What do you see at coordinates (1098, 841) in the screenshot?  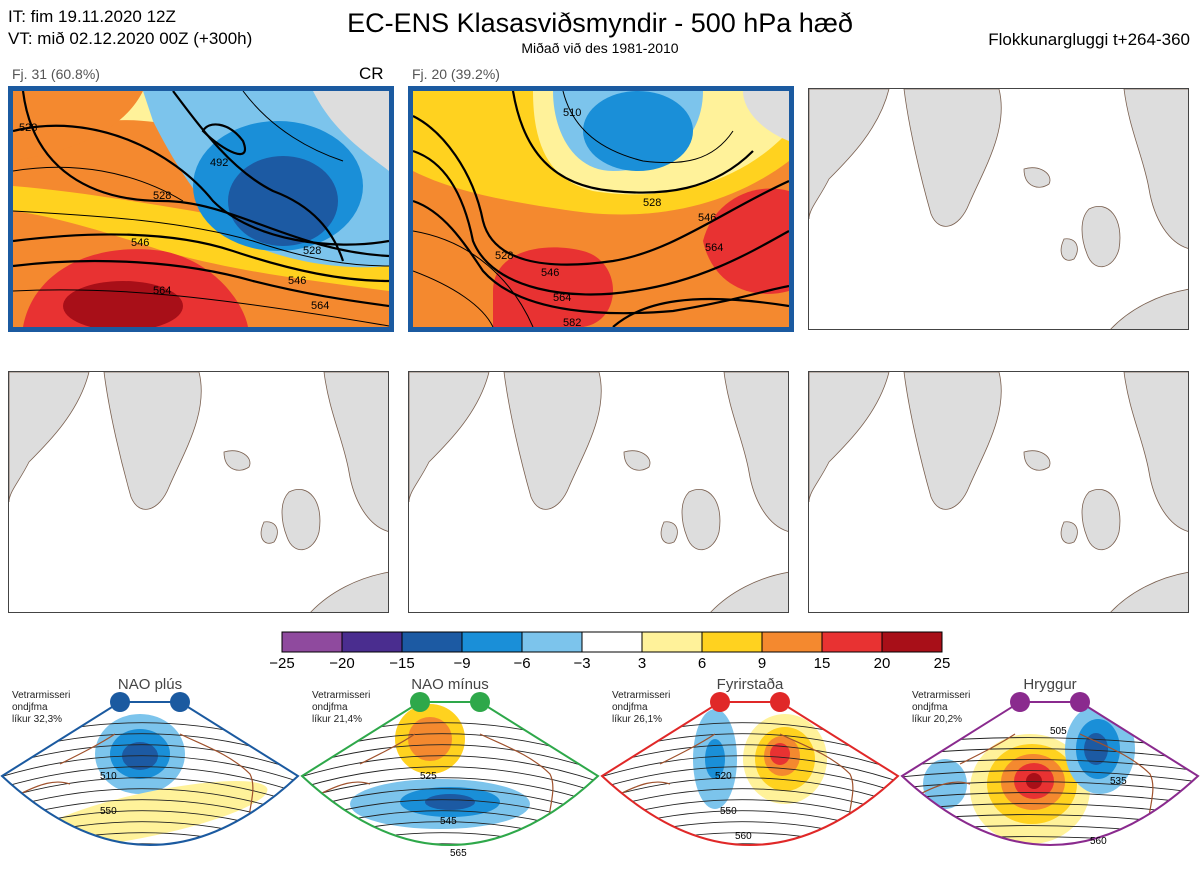 I see `regime-contour-label: 560` at bounding box center [1098, 841].